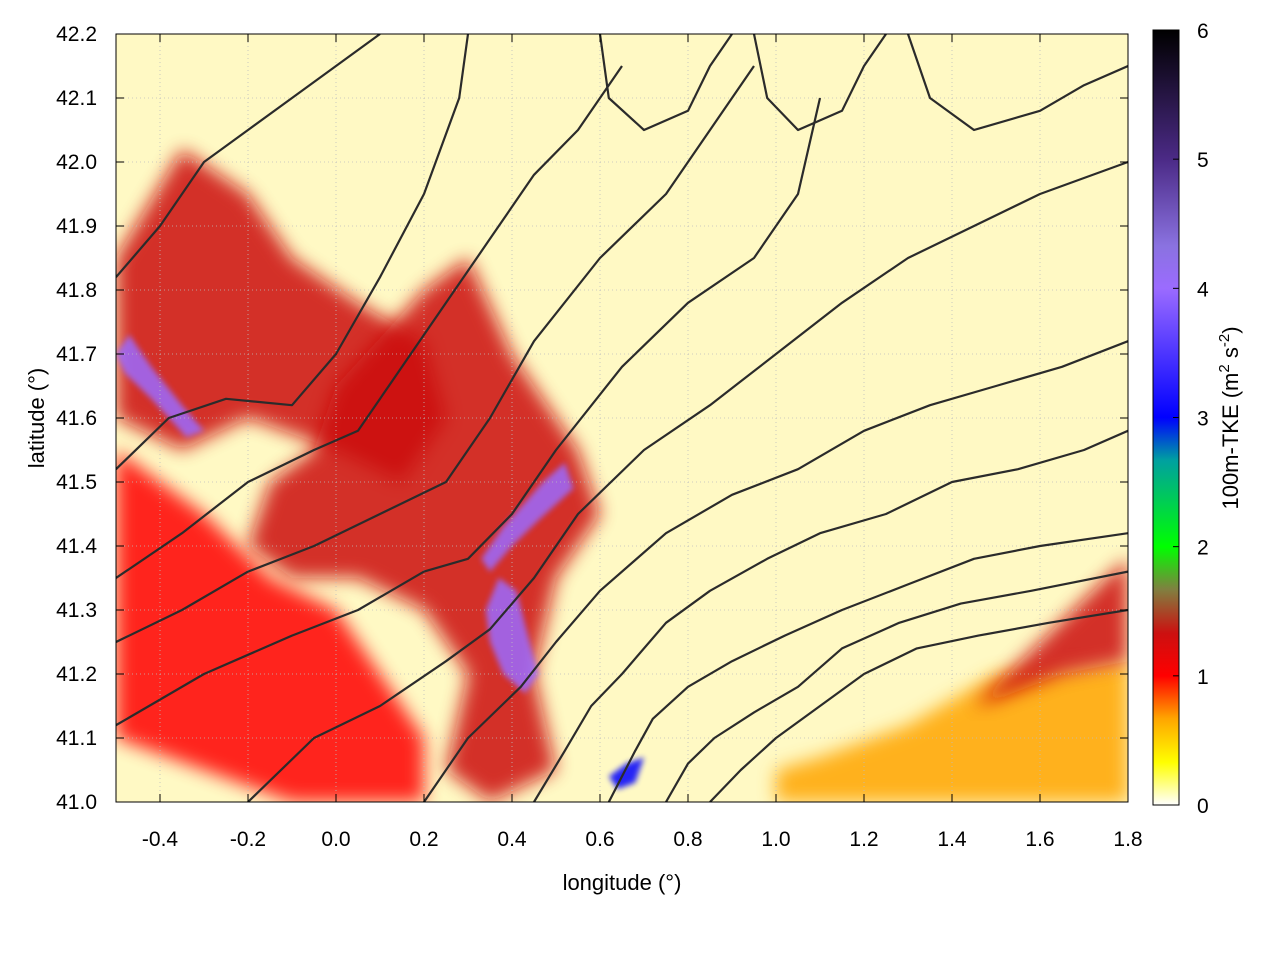 The width and height of the screenshot is (1280, 965). I want to click on x-tick-label: 0.8, so click(687, 839).